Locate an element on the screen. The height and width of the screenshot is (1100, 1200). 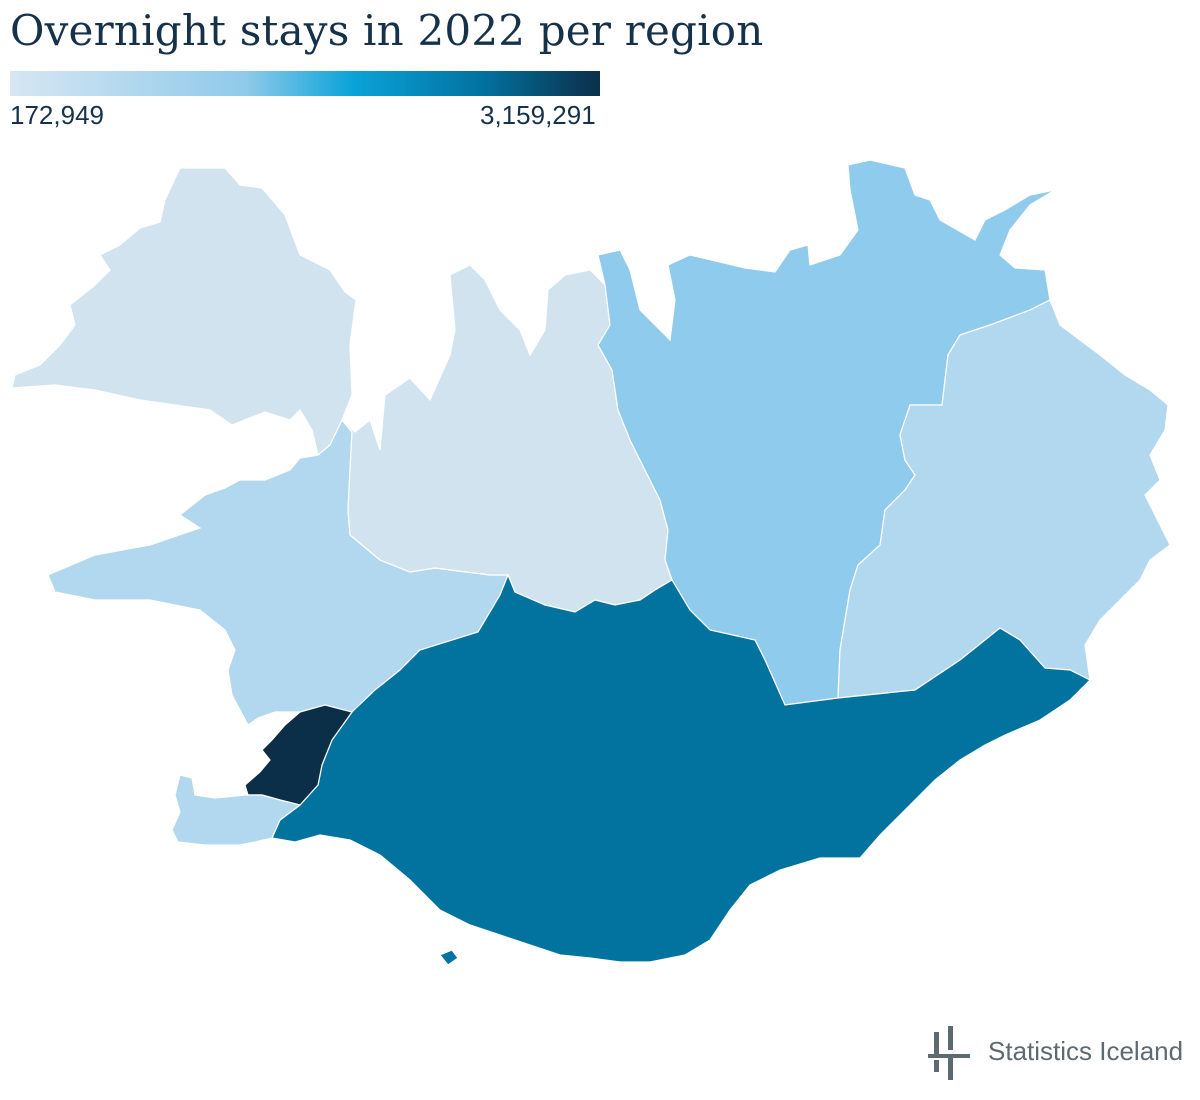
legend-max-label: 3,159,291 is located at coordinates (538, 115).